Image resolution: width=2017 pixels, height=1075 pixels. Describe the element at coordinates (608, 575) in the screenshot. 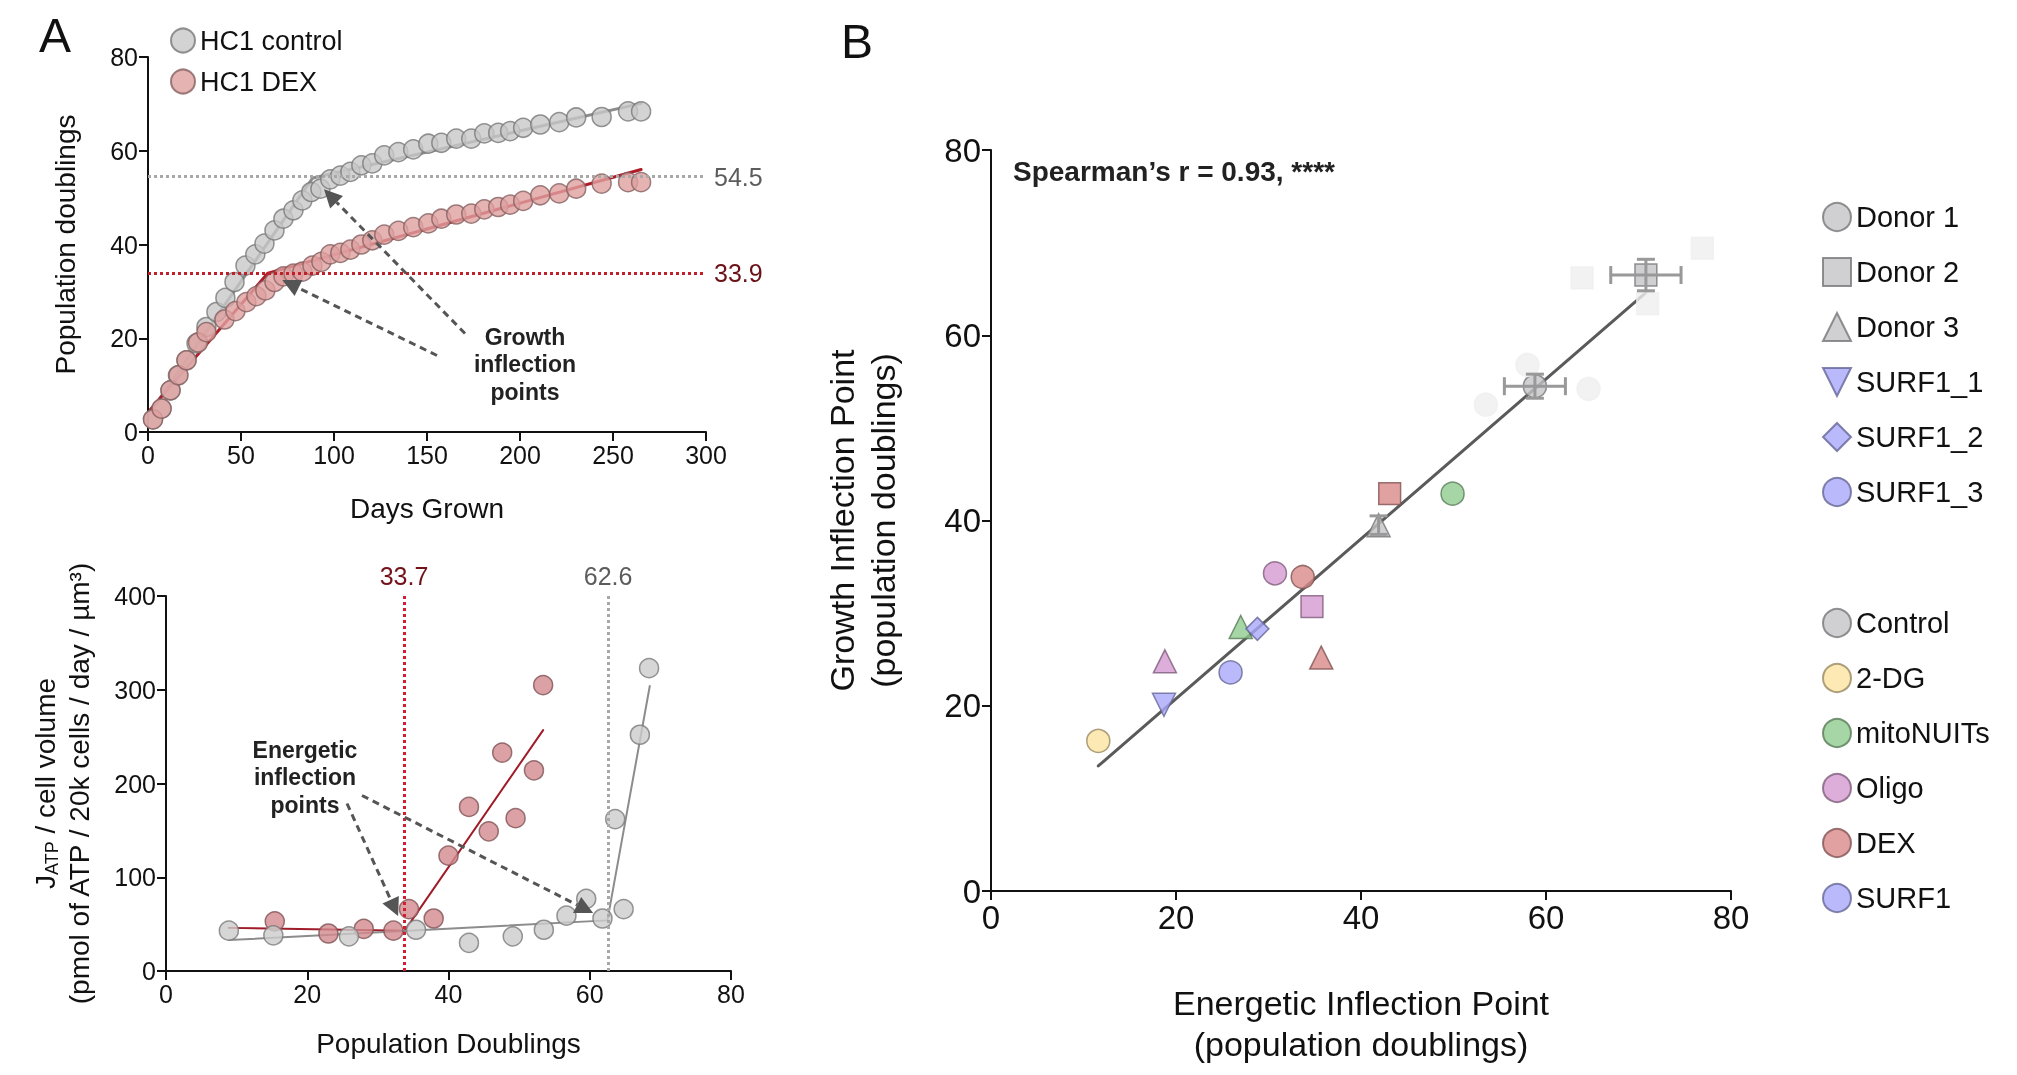

I see `ref-line-label: 62.6` at that location.